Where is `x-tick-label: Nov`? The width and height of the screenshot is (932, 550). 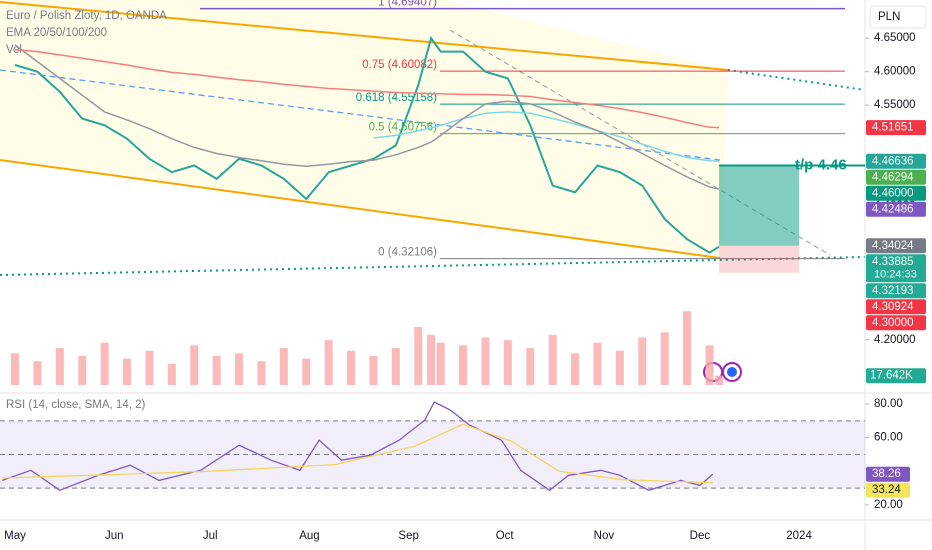 x-tick-label: Nov is located at coordinates (604, 536).